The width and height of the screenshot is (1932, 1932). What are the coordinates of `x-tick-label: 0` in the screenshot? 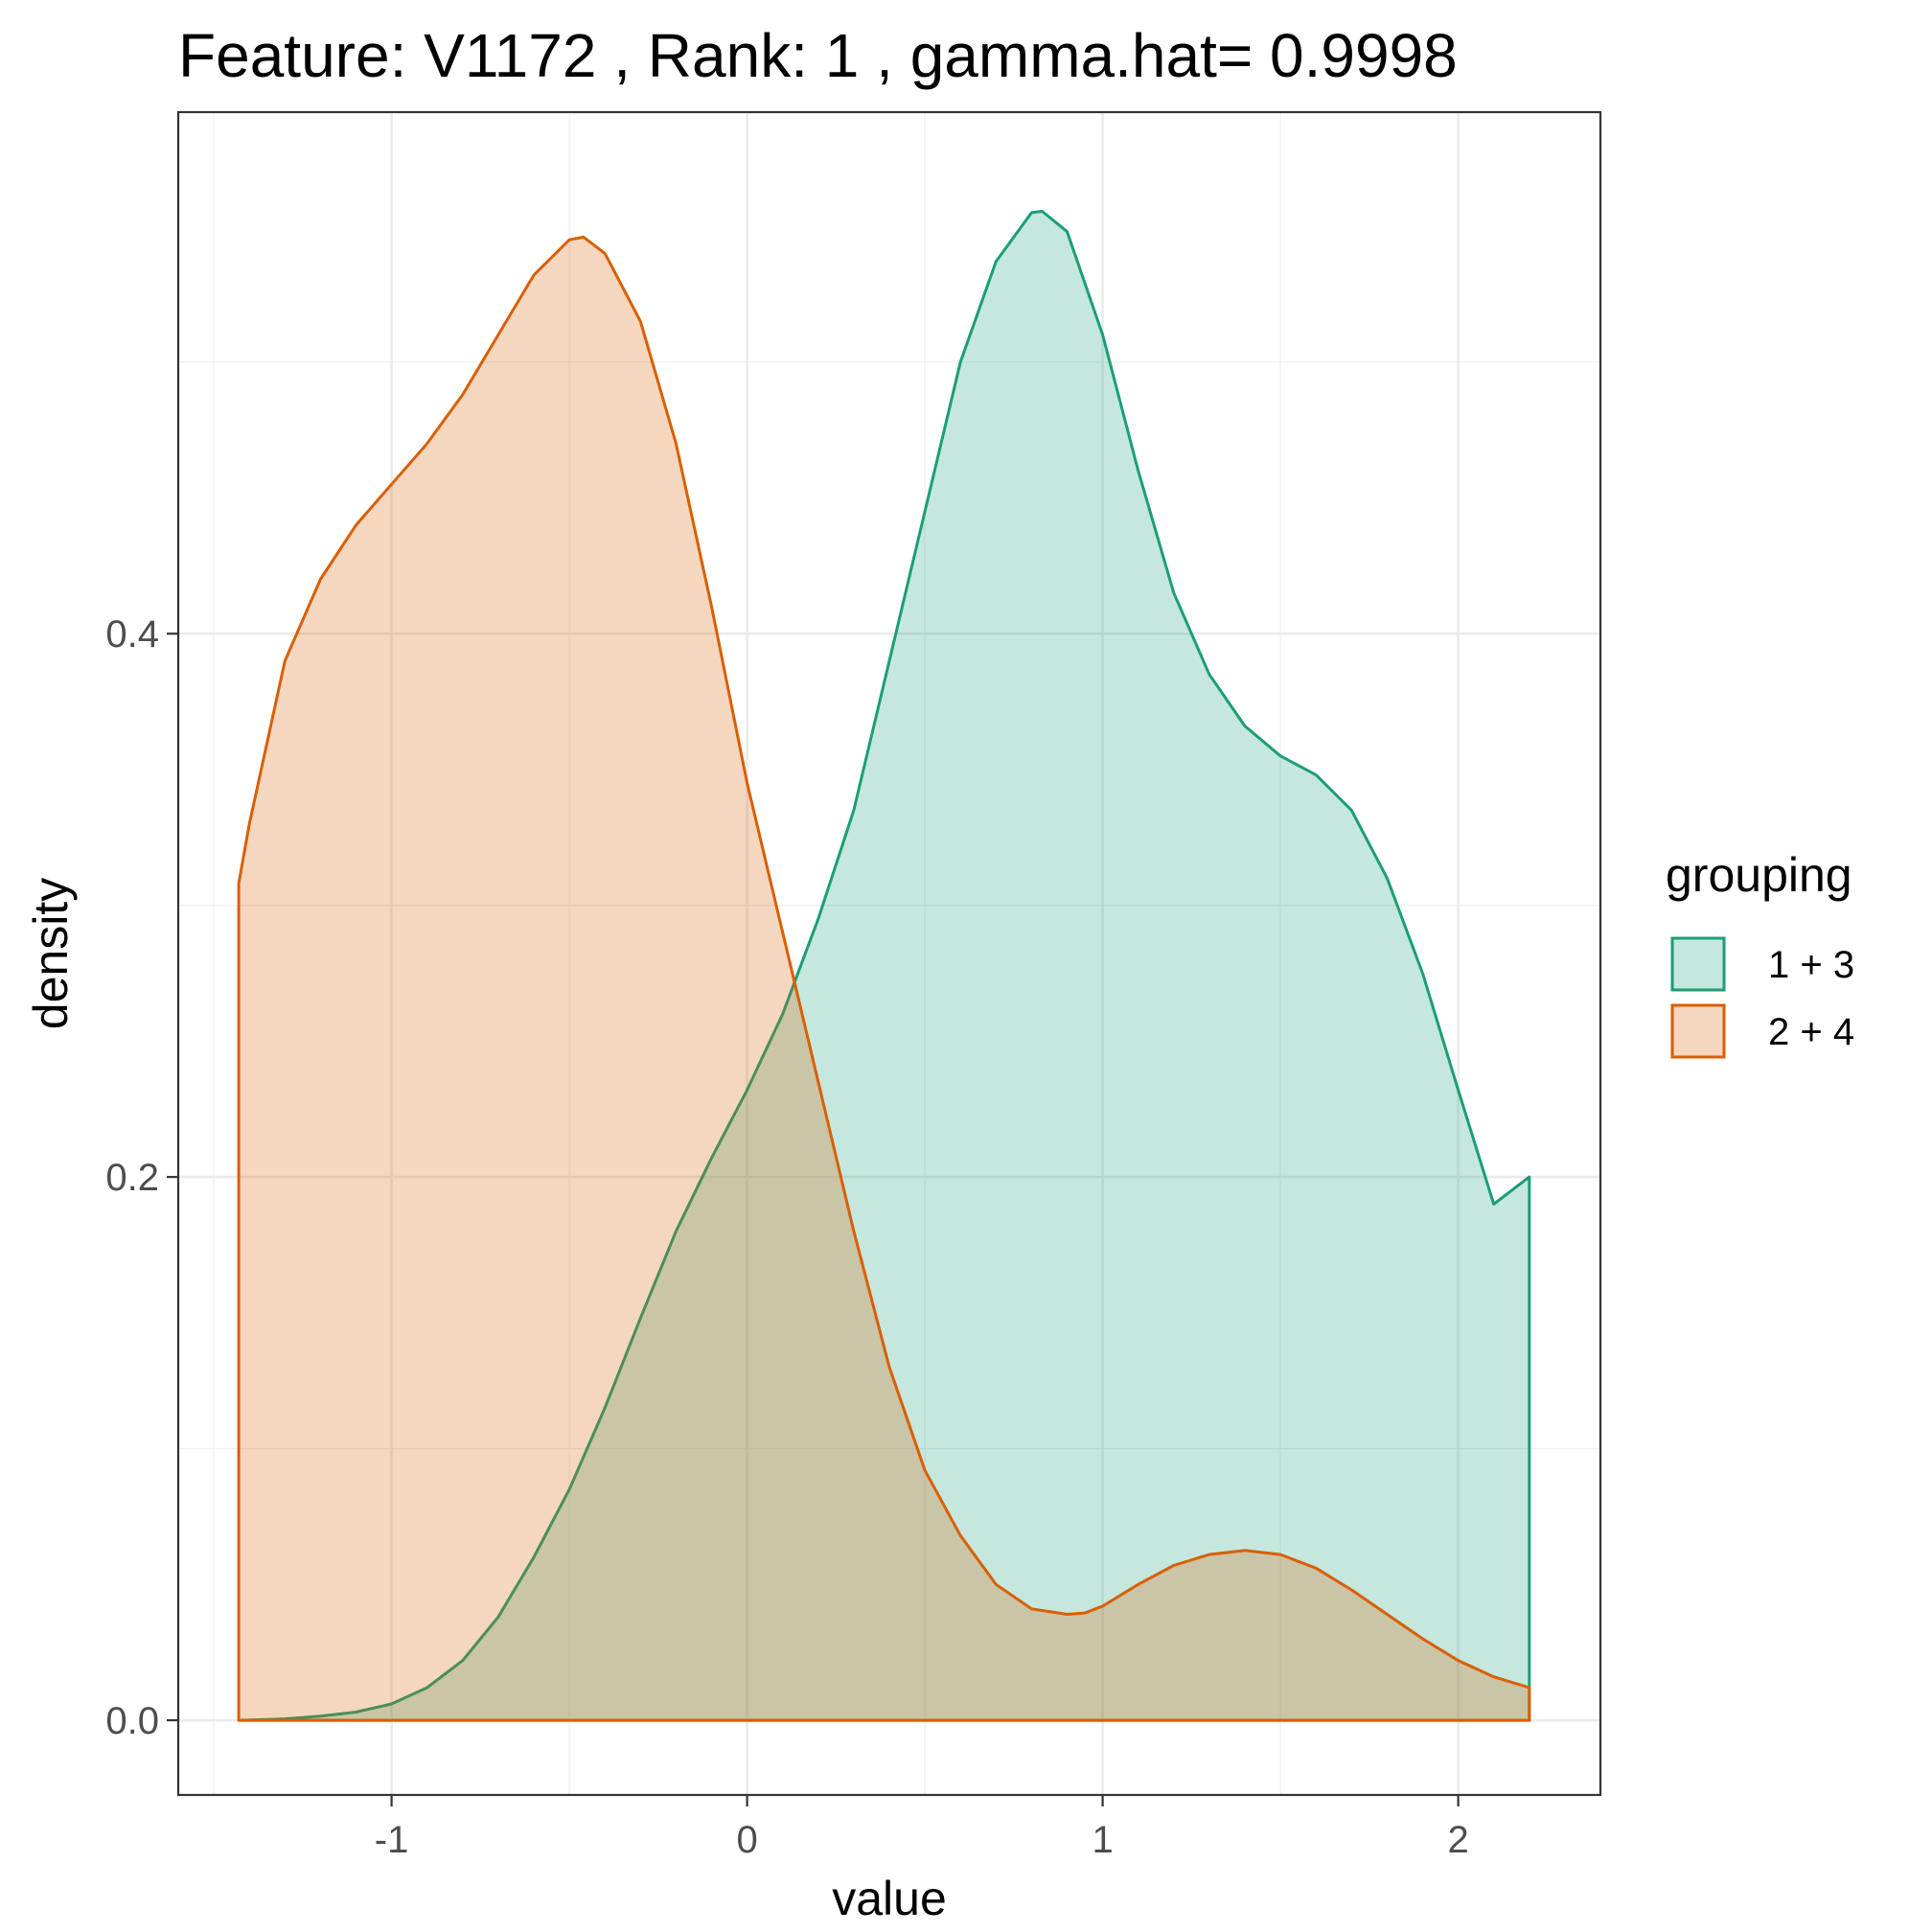 It's located at (746, 1840).